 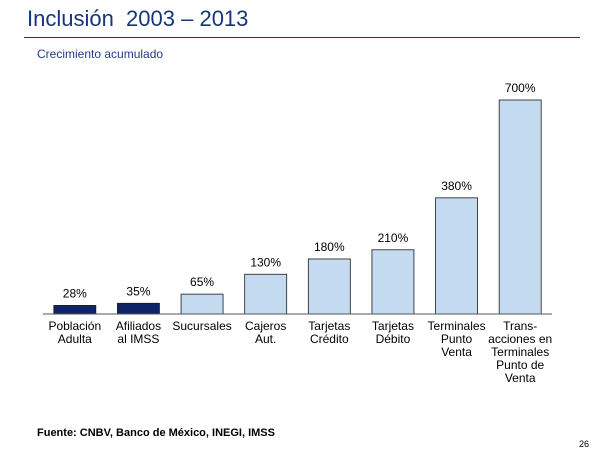 I want to click on category-label-7-3: Punto de, so click(x=520, y=365).